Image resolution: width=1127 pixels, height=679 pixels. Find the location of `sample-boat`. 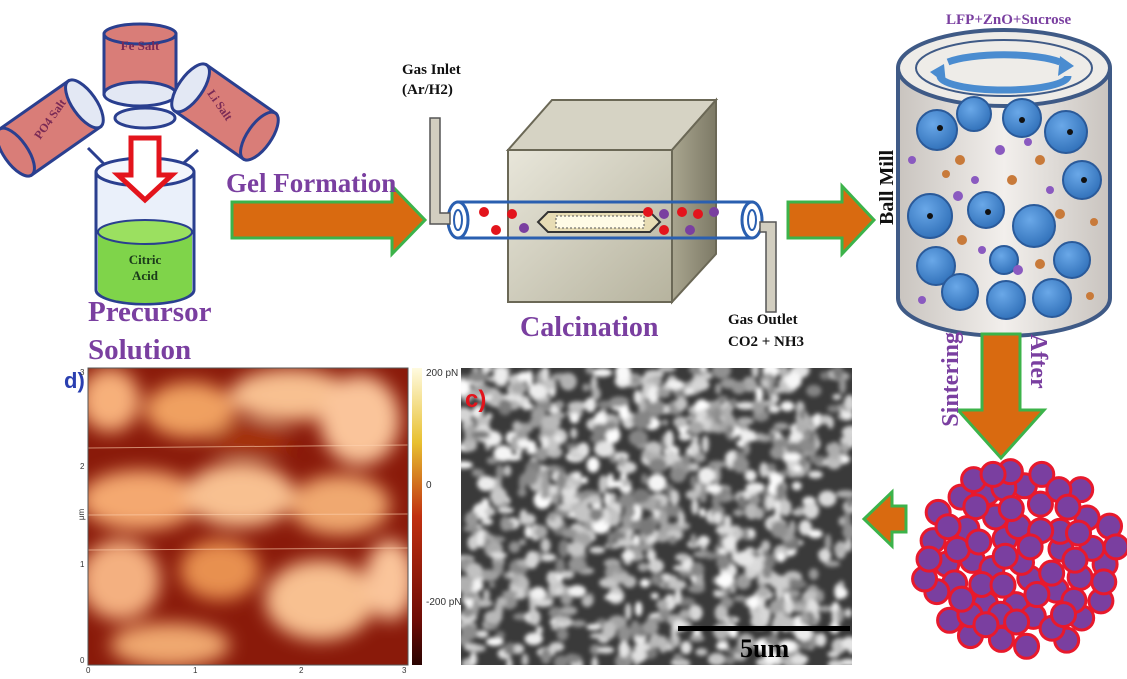

sample-boat is located at coordinates (599, 222).